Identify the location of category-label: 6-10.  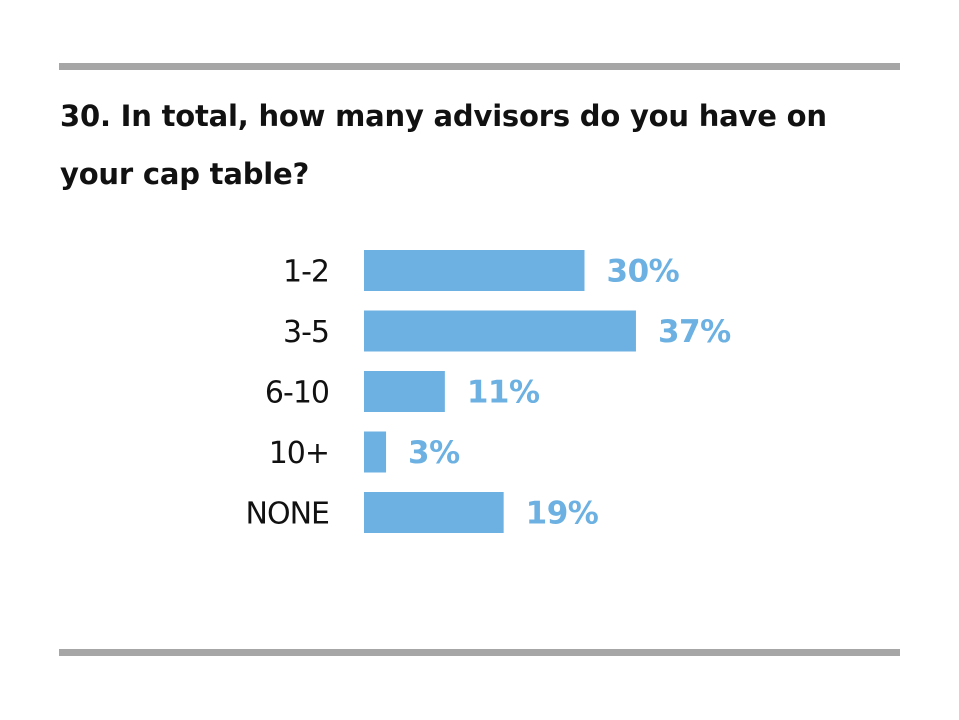
(297, 393).